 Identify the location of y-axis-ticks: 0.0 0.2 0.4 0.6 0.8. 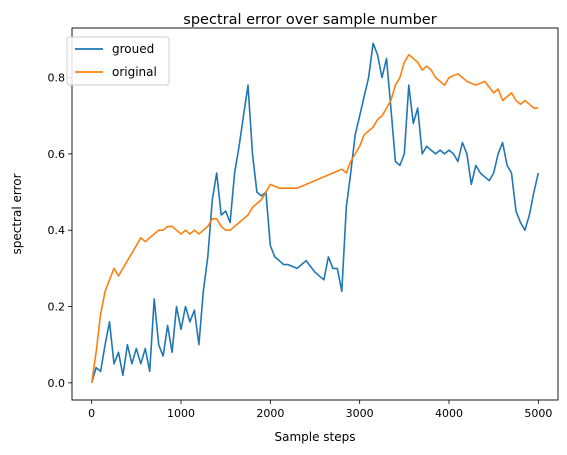
(60, 231).